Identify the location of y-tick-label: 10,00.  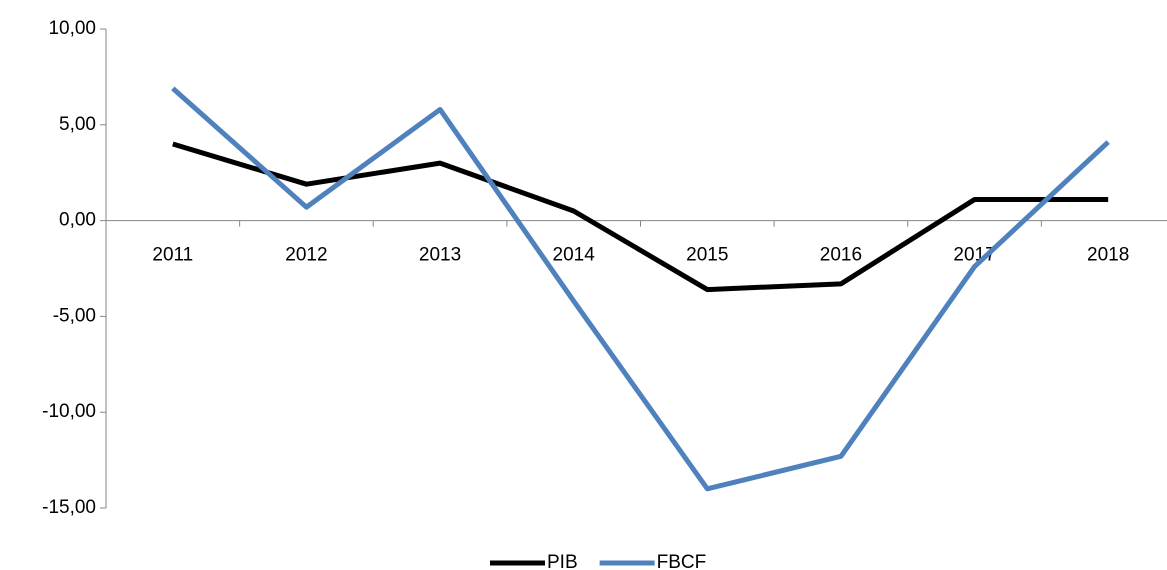
(72, 28).